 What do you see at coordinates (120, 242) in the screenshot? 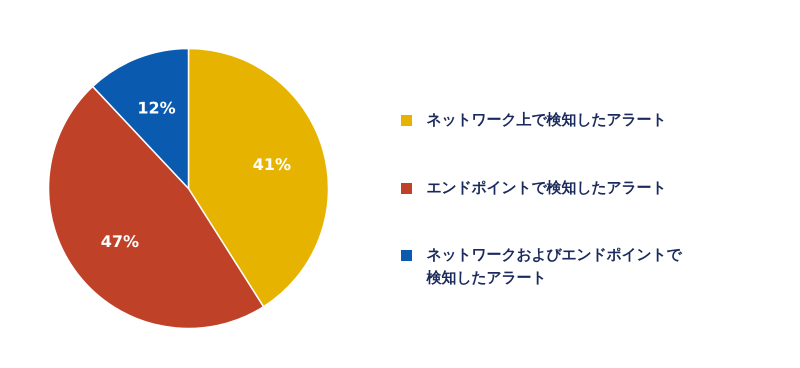
I see `data-label: 47%` at bounding box center [120, 242].